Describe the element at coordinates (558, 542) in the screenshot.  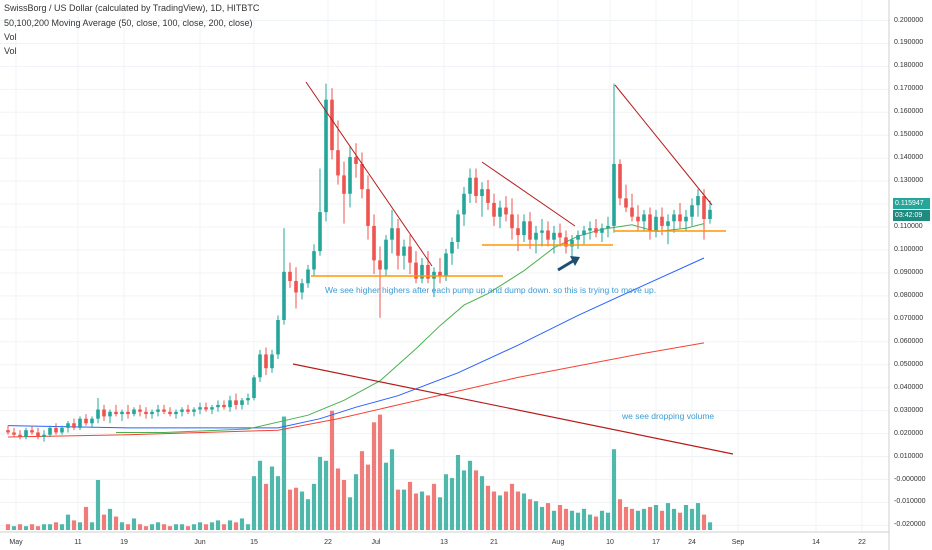
I see `date-tick-label: Aug` at that location.